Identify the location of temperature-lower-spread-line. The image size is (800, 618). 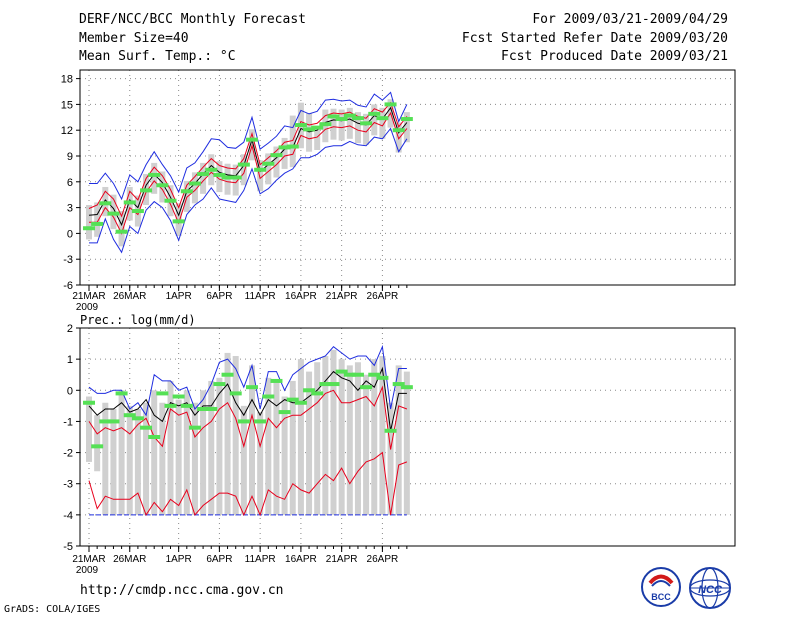
(248, 173).